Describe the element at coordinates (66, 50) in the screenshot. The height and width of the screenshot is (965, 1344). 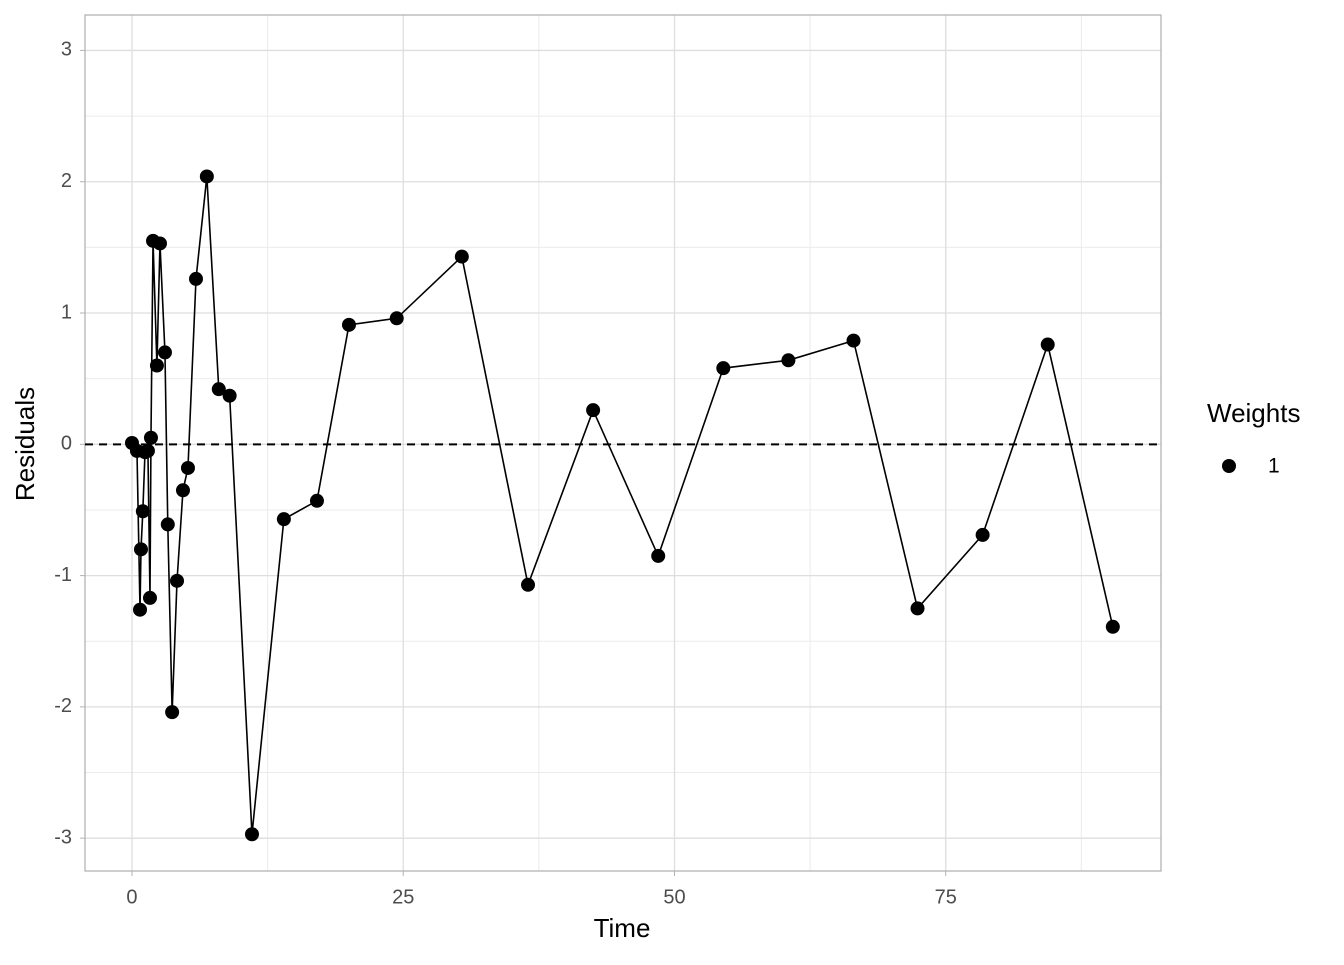
I see `y-tick-label: 3` at that location.